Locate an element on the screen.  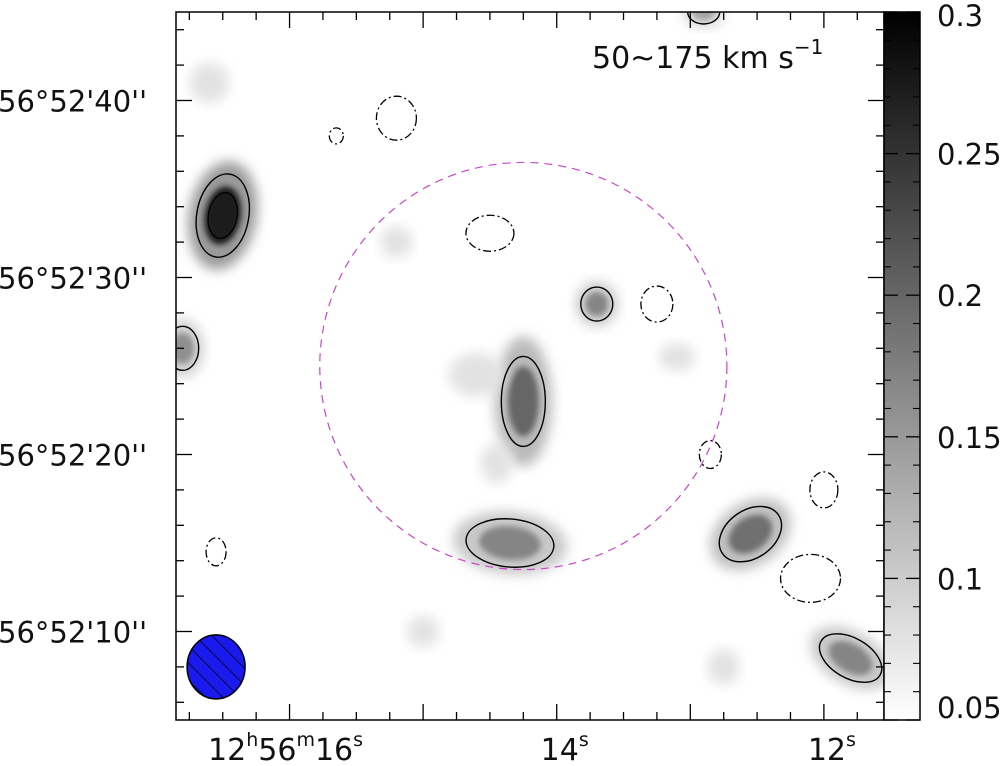
colorbar-gradient is located at coordinates (902, 366).